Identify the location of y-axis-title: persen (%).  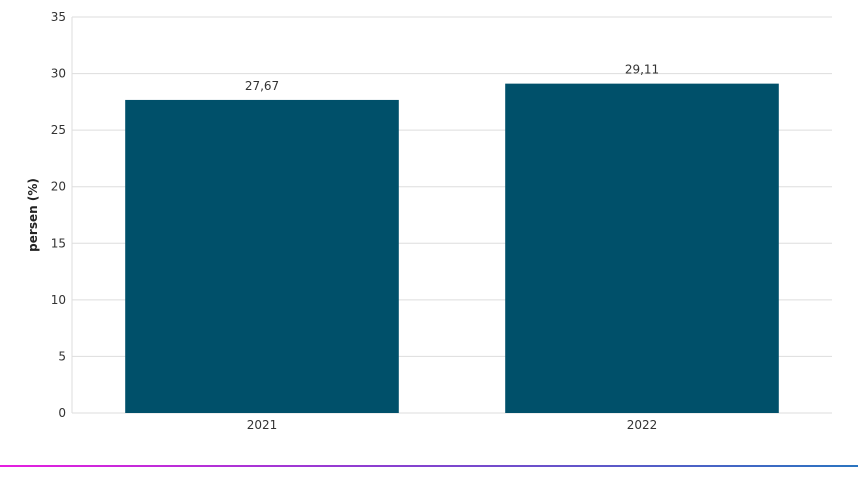
(33, 215).